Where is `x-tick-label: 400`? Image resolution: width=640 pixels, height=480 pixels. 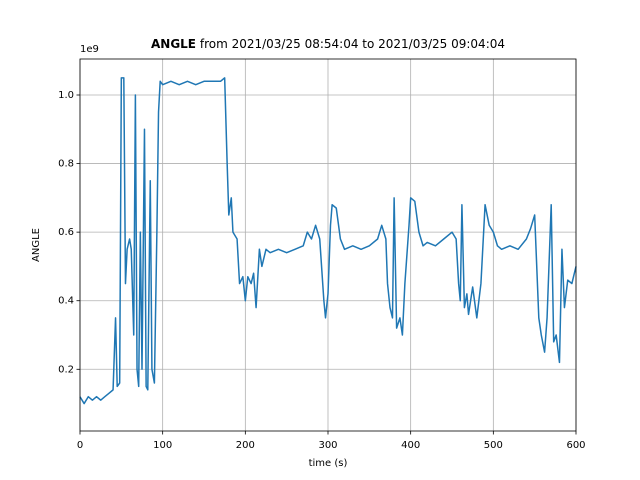
x-tick-label: 400 is located at coordinates (410, 445).